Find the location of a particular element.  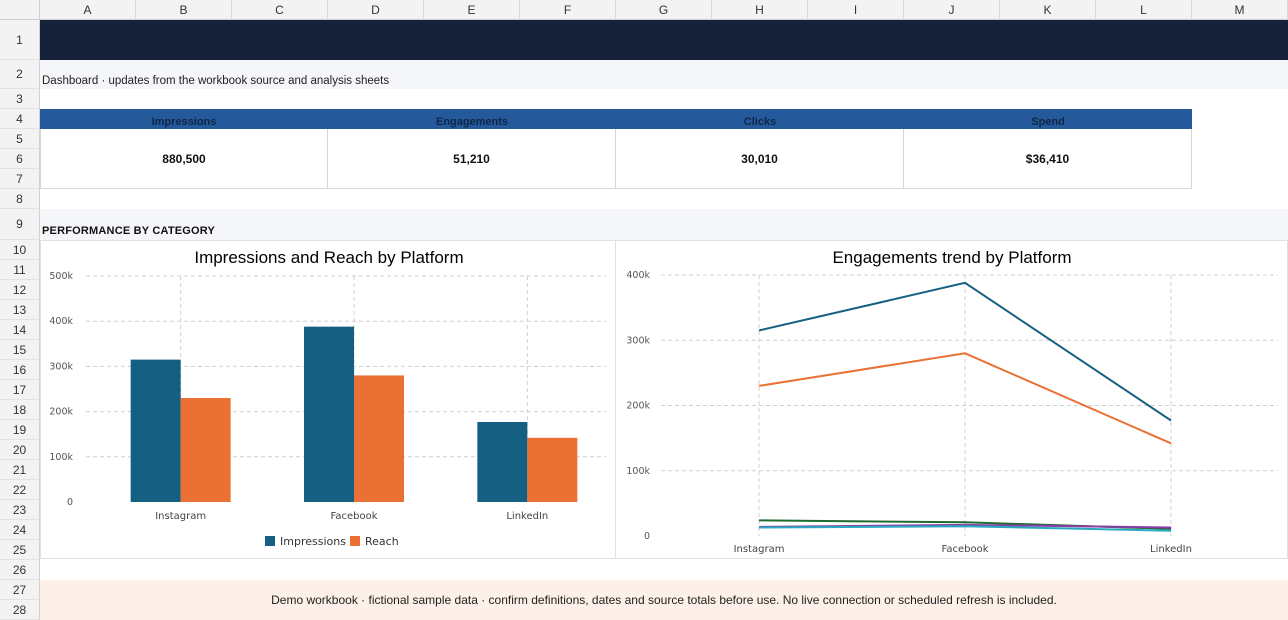

kpi-value-spend: $36,410 is located at coordinates (1048, 159).